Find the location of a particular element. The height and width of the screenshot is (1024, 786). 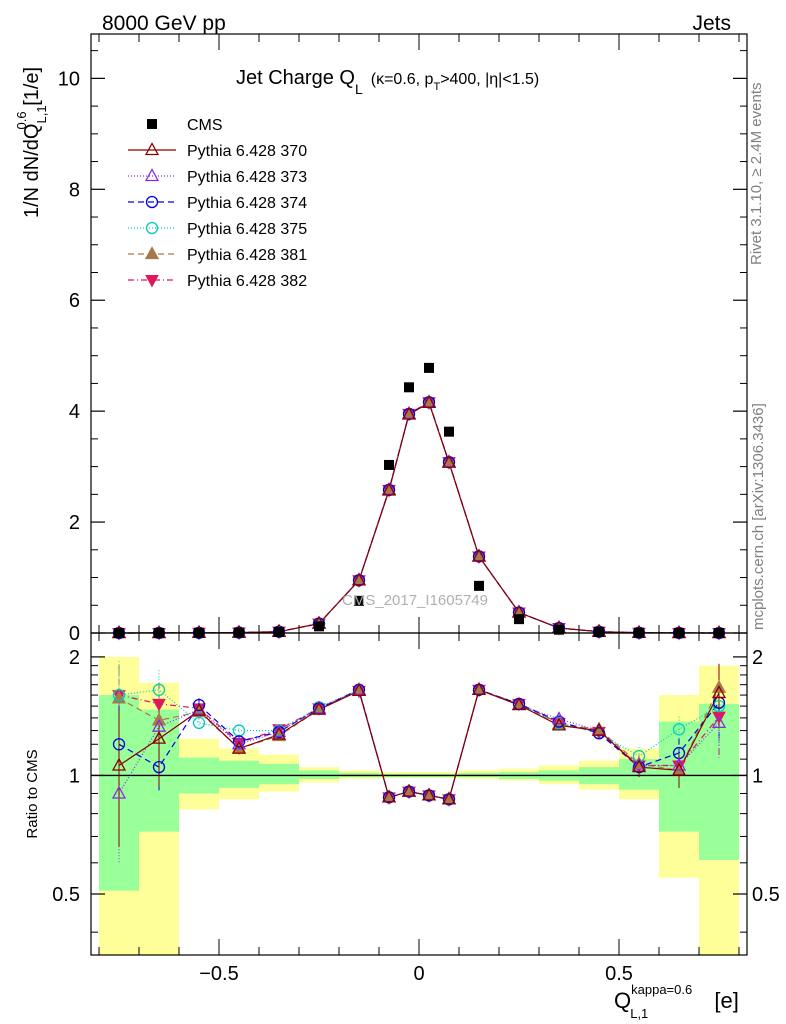

legend-label: Pythia 6.428 374 is located at coordinates (247, 203).